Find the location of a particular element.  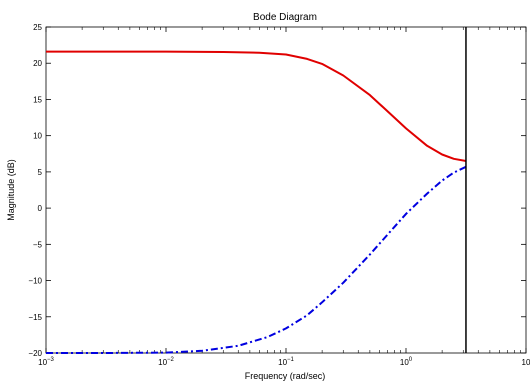

x-tick-label: 10 is located at coordinates (526, 362).